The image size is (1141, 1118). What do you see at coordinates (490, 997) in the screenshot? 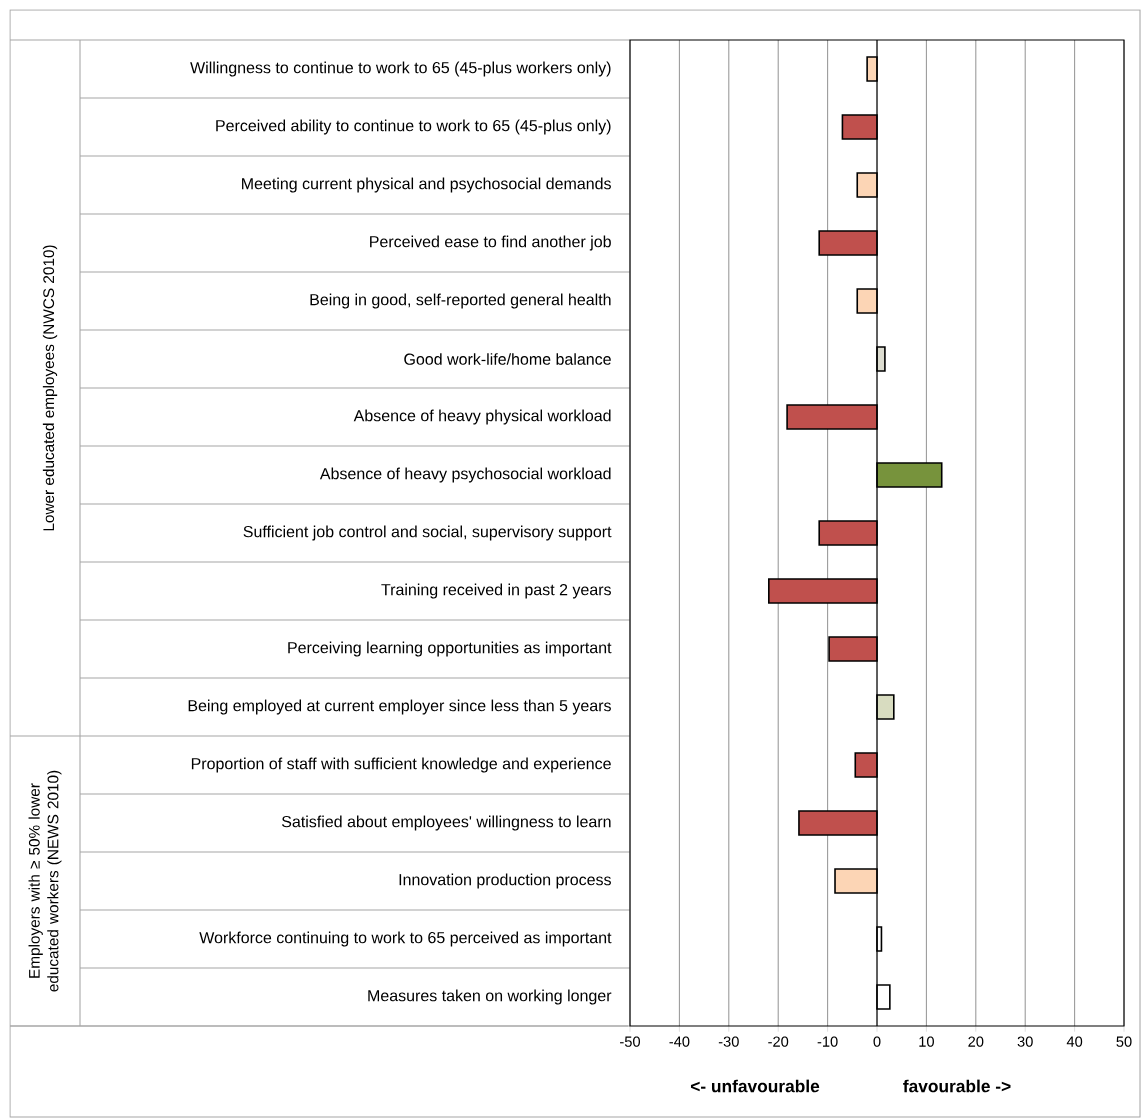
I see `y-tick-label: Measures taken on working longer` at bounding box center [490, 997].